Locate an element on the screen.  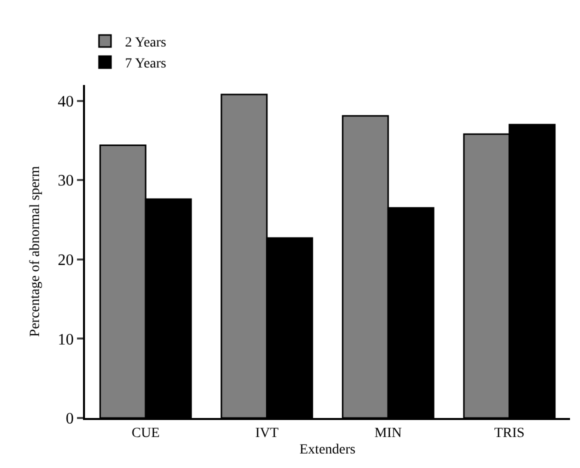
y-tick-label: 20 is located at coordinates (66, 261).